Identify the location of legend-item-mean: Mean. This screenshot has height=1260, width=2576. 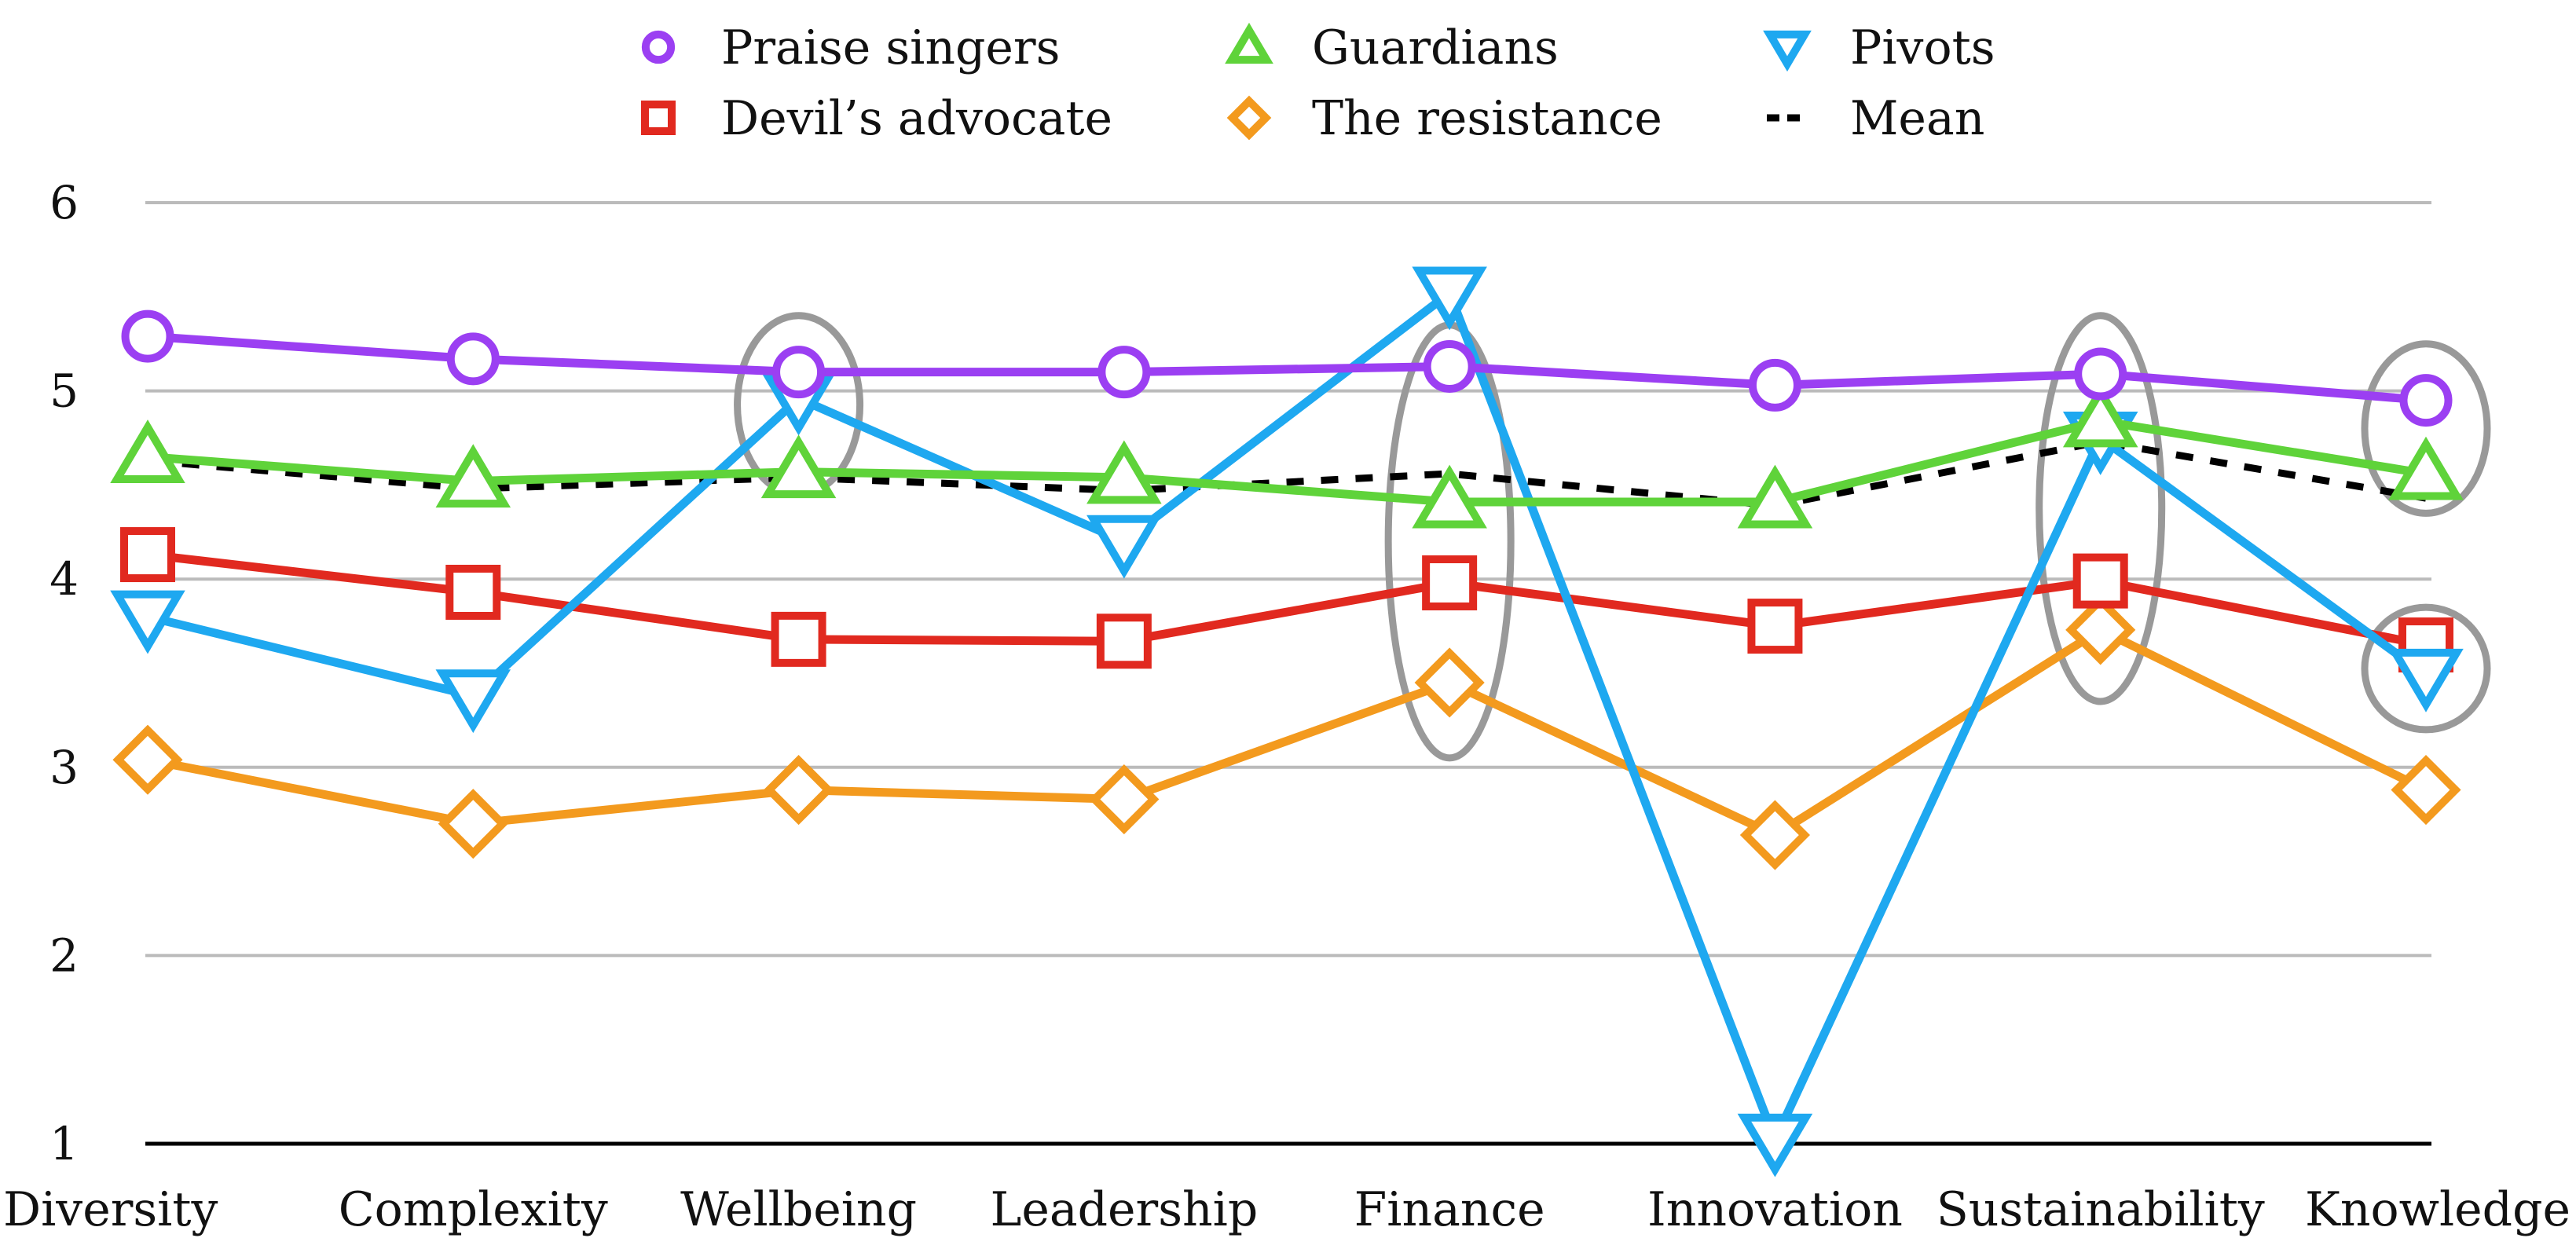
(1876, 118).